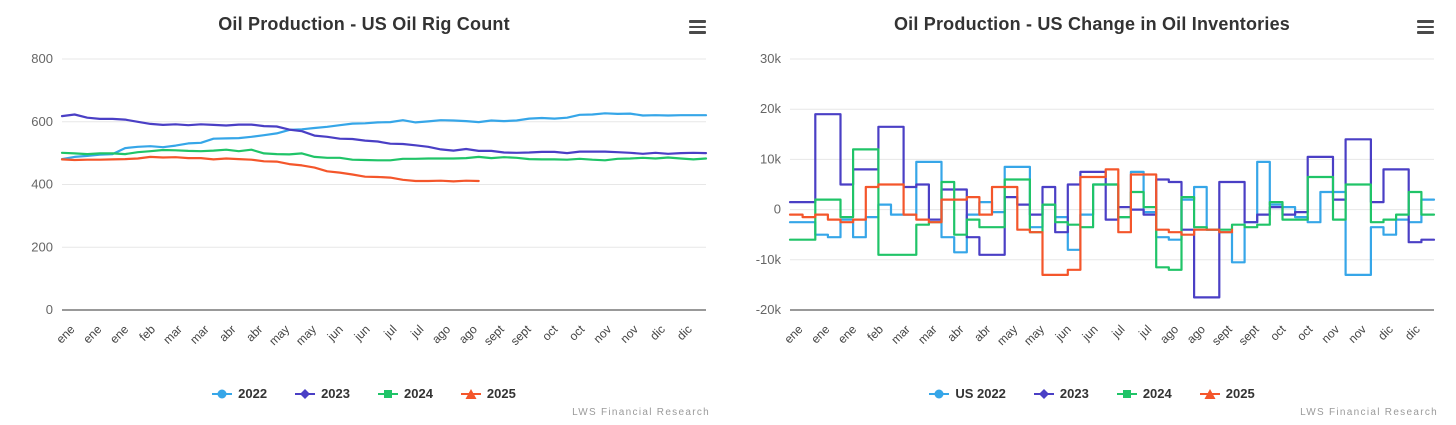 This screenshot has width=1456, height=425. I want to click on diamond-marker-icon, so click(1043, 393).